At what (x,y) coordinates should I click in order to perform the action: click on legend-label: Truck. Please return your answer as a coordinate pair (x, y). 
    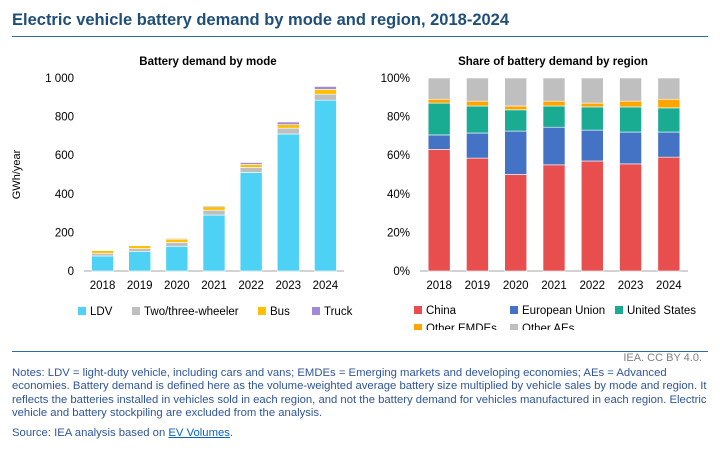
    Looking at the image, I should click on (338, 312).